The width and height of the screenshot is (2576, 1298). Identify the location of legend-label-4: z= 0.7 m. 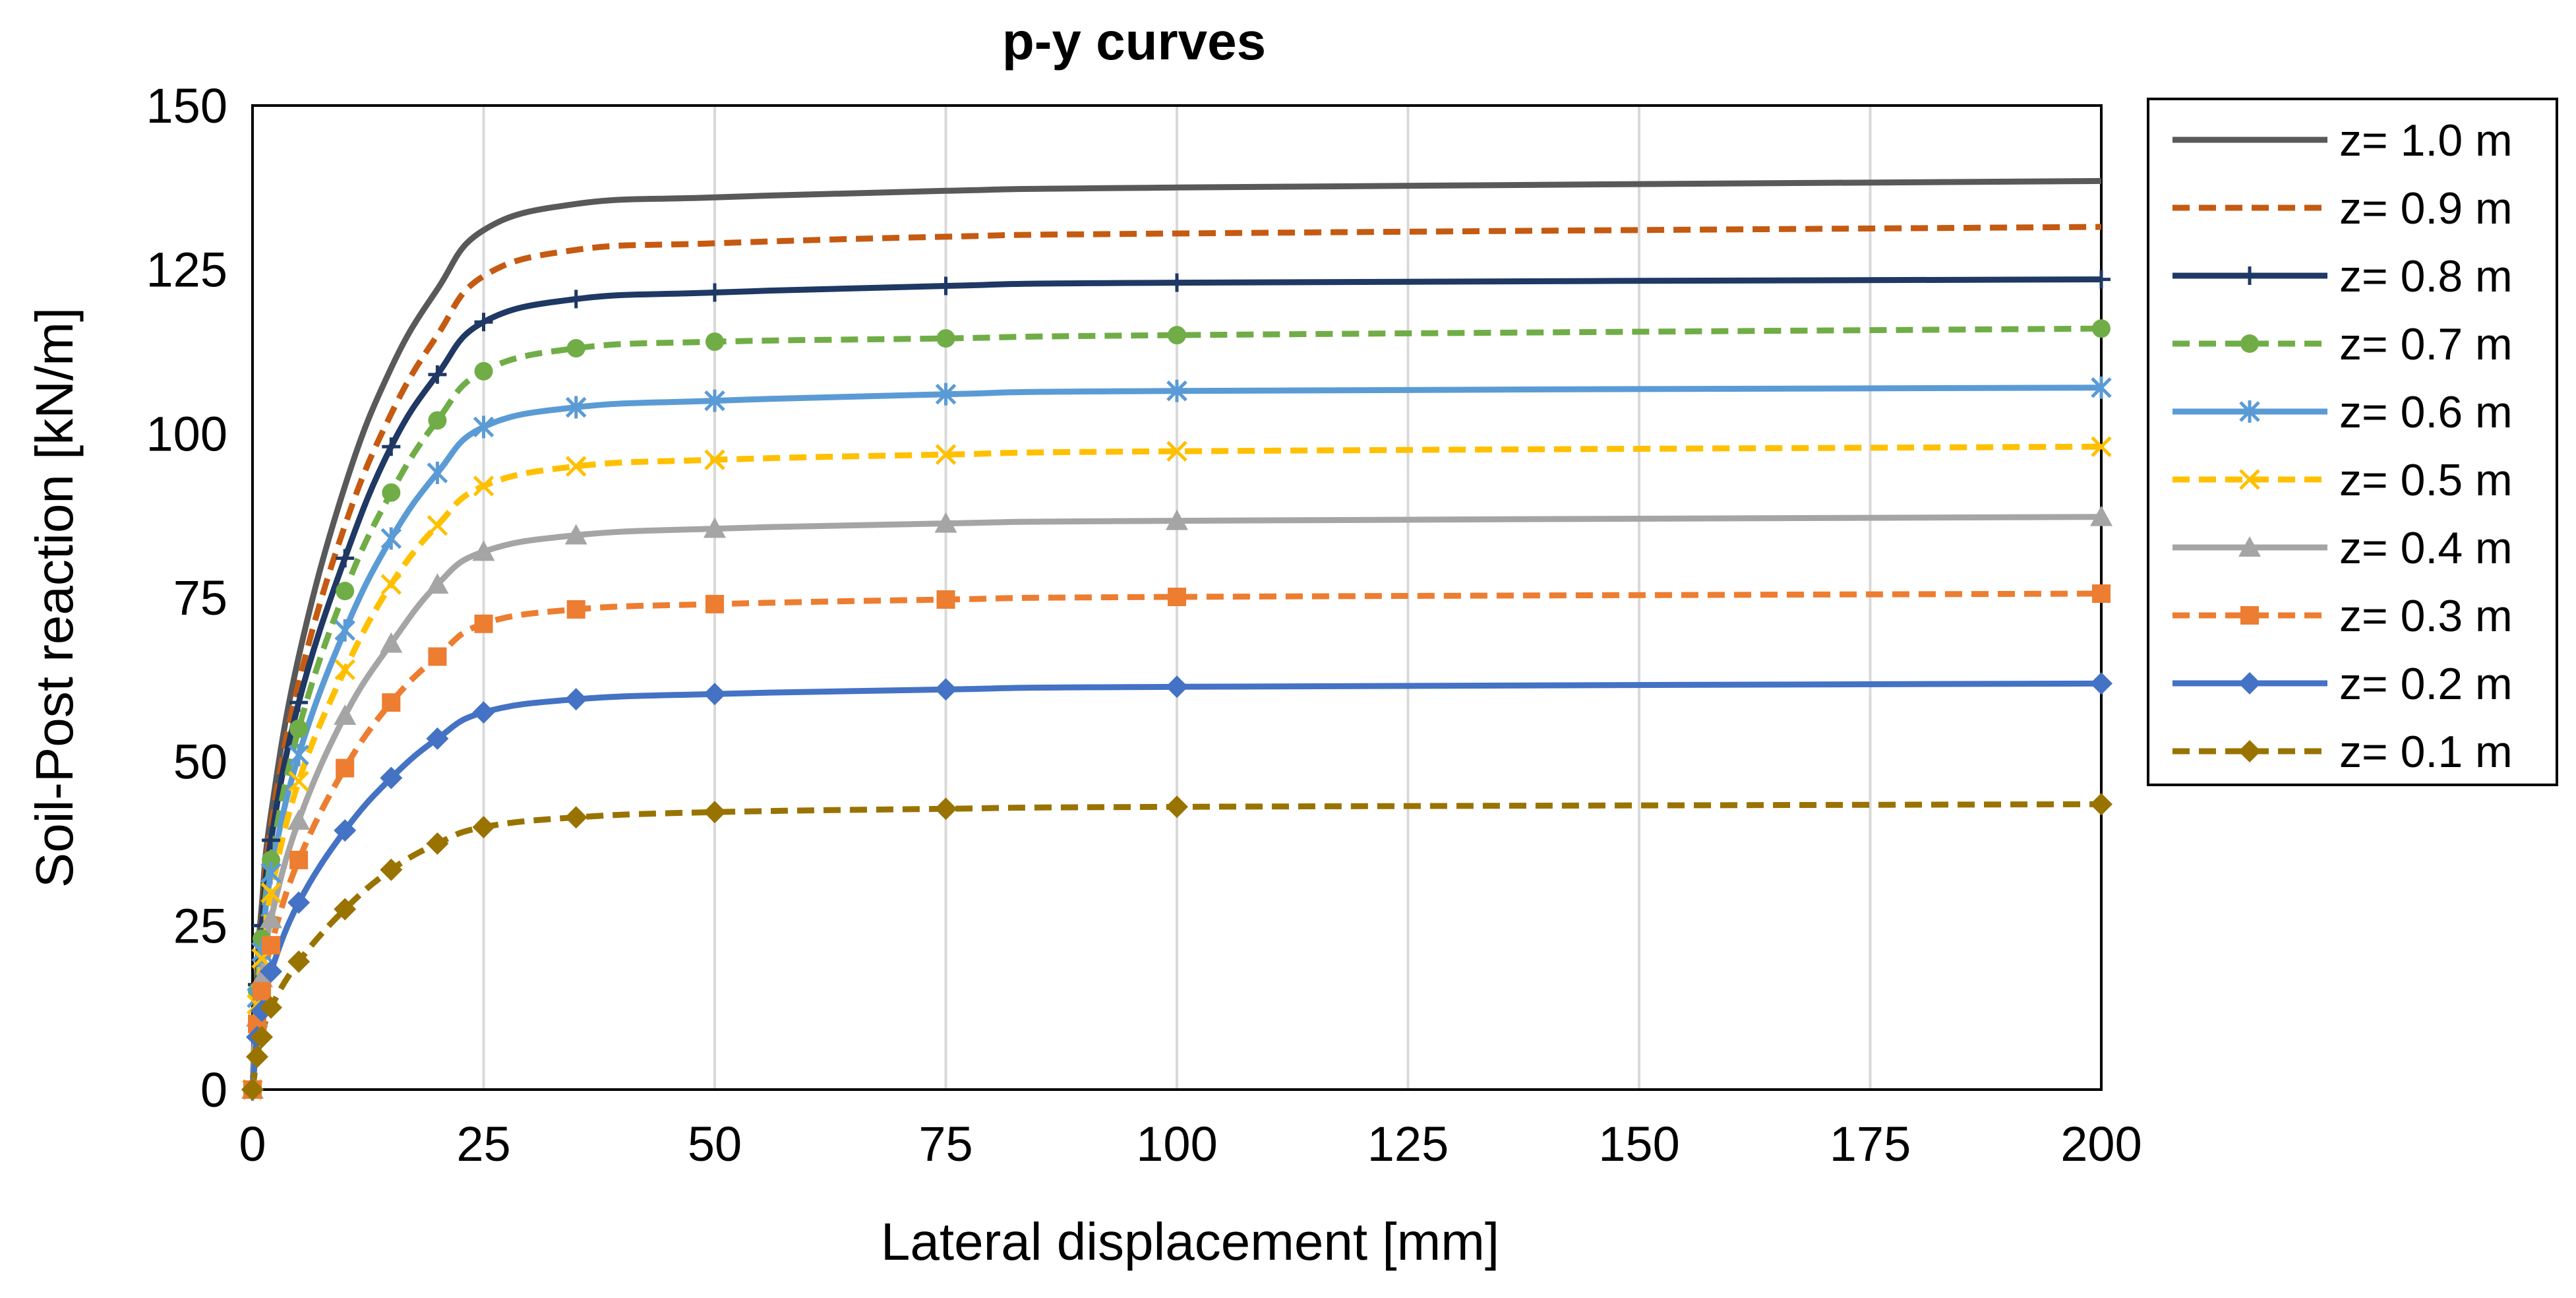
(2426, 344).